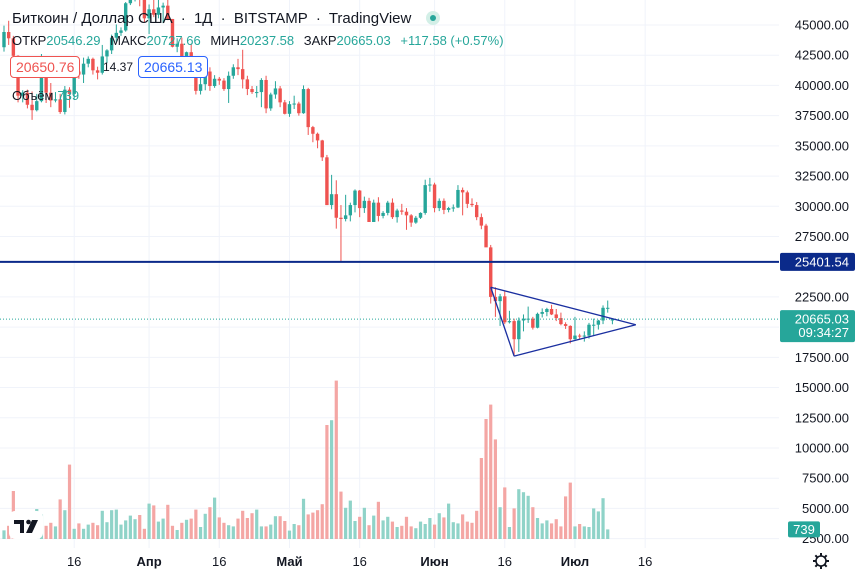 This screenshot has height=573, width=863. Describe the element at coordinates (574, 340) in the screenshot. I see `triangle-lower-line` at that location.